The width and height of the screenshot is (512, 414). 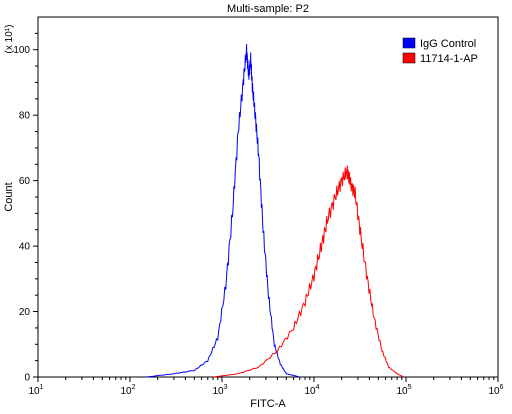 I want to click on x-tick-label: 10³, so click(x=219, y=390).